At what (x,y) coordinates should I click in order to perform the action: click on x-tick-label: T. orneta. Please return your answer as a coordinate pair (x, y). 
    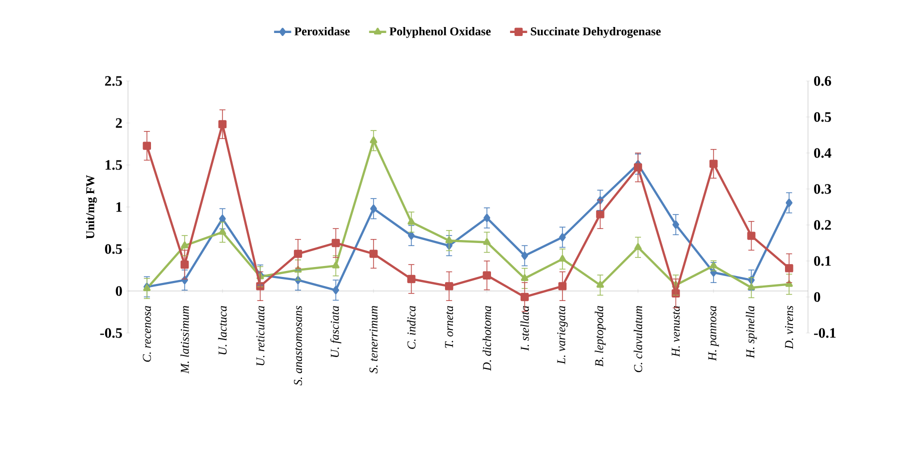
    Looking at the image, I should click on (449, 327).